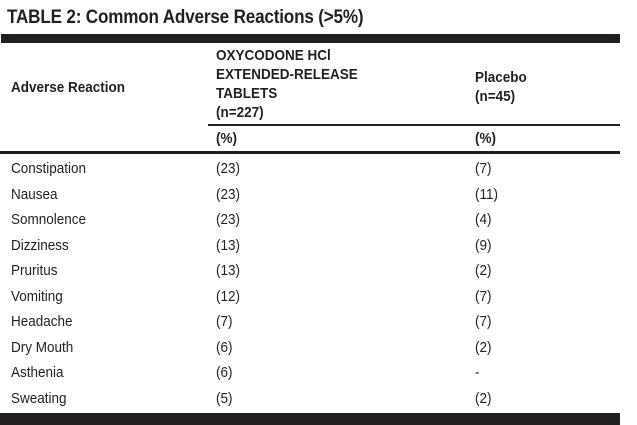  Describe the element at coordinates (68, 87) in the screenshot. I see `column-header-adverse-reaction-label: Adverse Reaction` at that location.